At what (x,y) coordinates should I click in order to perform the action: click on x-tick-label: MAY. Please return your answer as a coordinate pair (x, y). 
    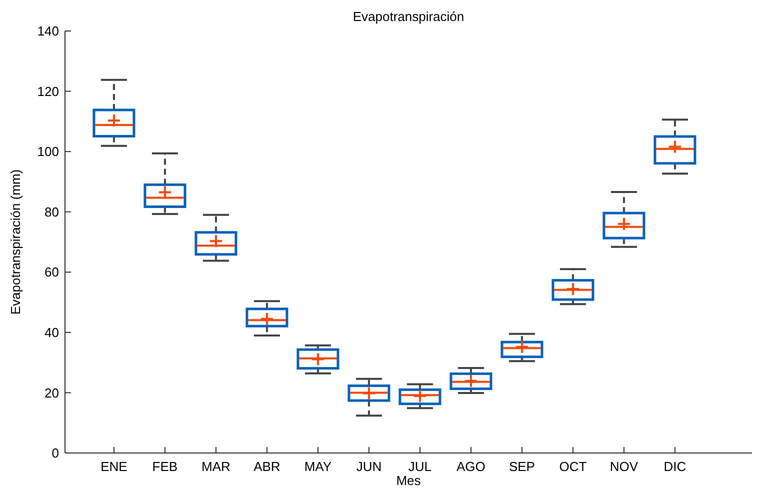
    Looking at the image, I should click on (318, 466).